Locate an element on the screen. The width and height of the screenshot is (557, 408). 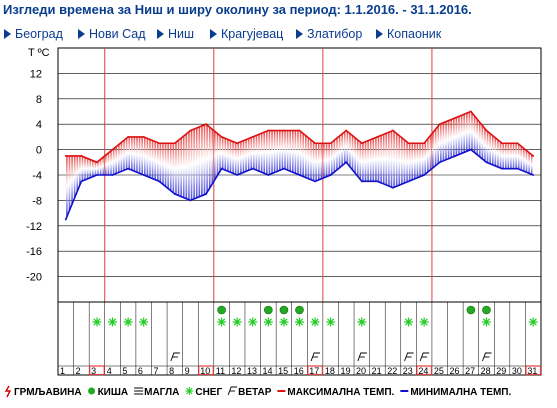
y-tick-label: -8 is located at coordinates (37, 201).